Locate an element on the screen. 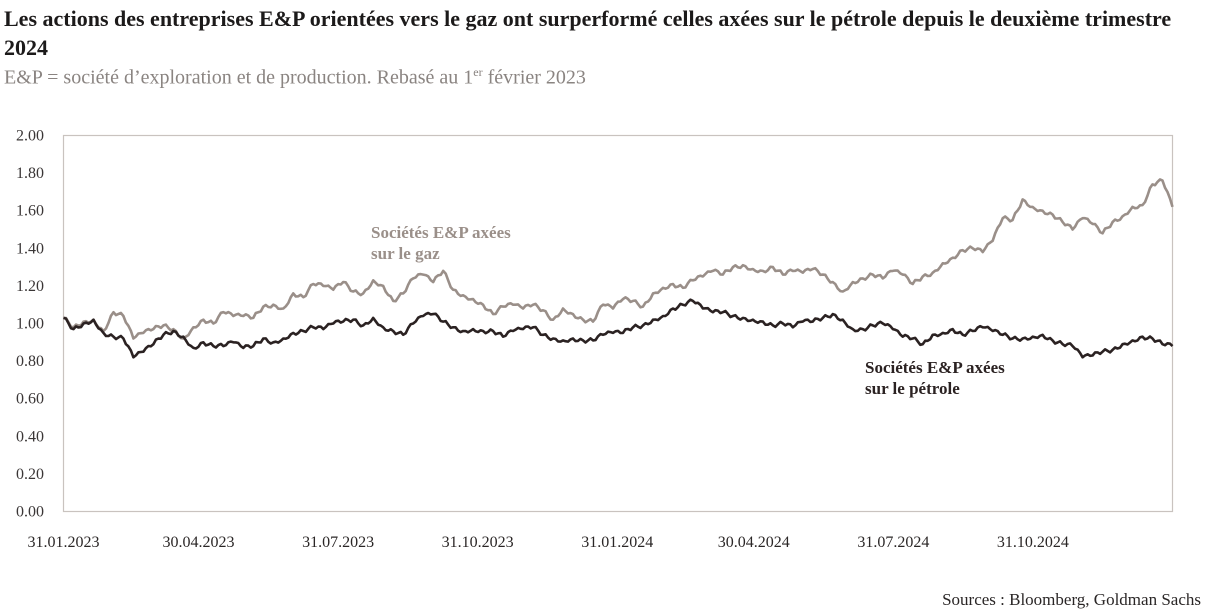  x-tick-label: 31.07.2023 is located at coordinates (338, 542).